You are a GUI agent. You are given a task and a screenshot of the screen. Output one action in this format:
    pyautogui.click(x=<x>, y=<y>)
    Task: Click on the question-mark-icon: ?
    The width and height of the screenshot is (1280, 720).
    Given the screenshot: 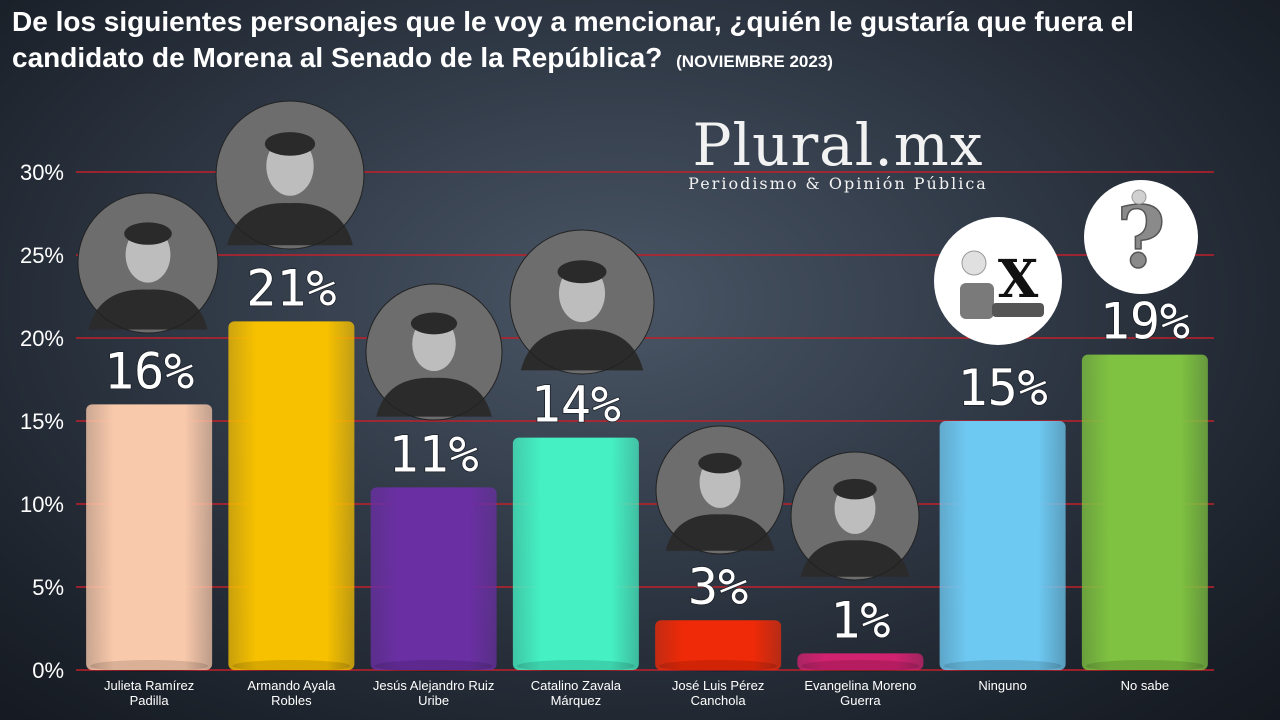 What is the action you would take?
    pyautogui.click(x=1141, y=237)
    